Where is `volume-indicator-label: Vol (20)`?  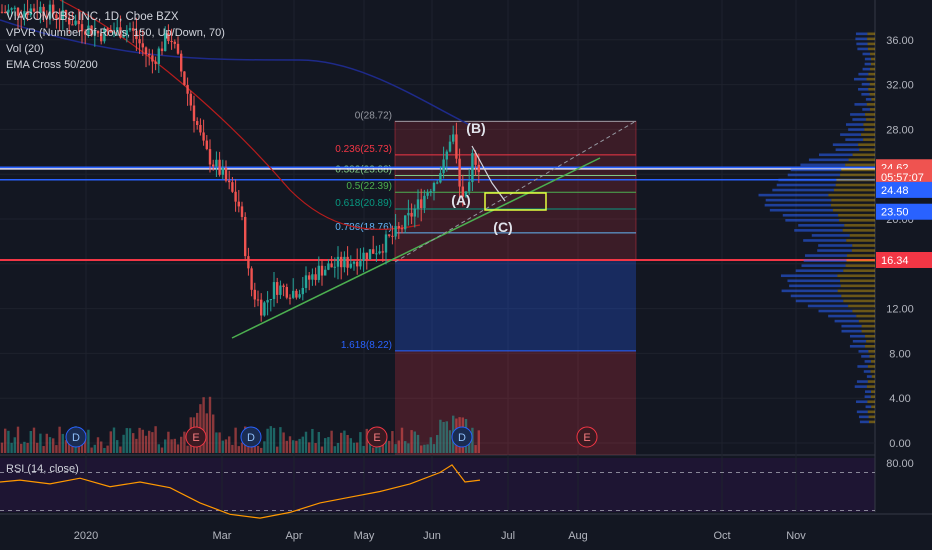 volume-indicator-label: Vol (20) is located at coordinates (25, 49).